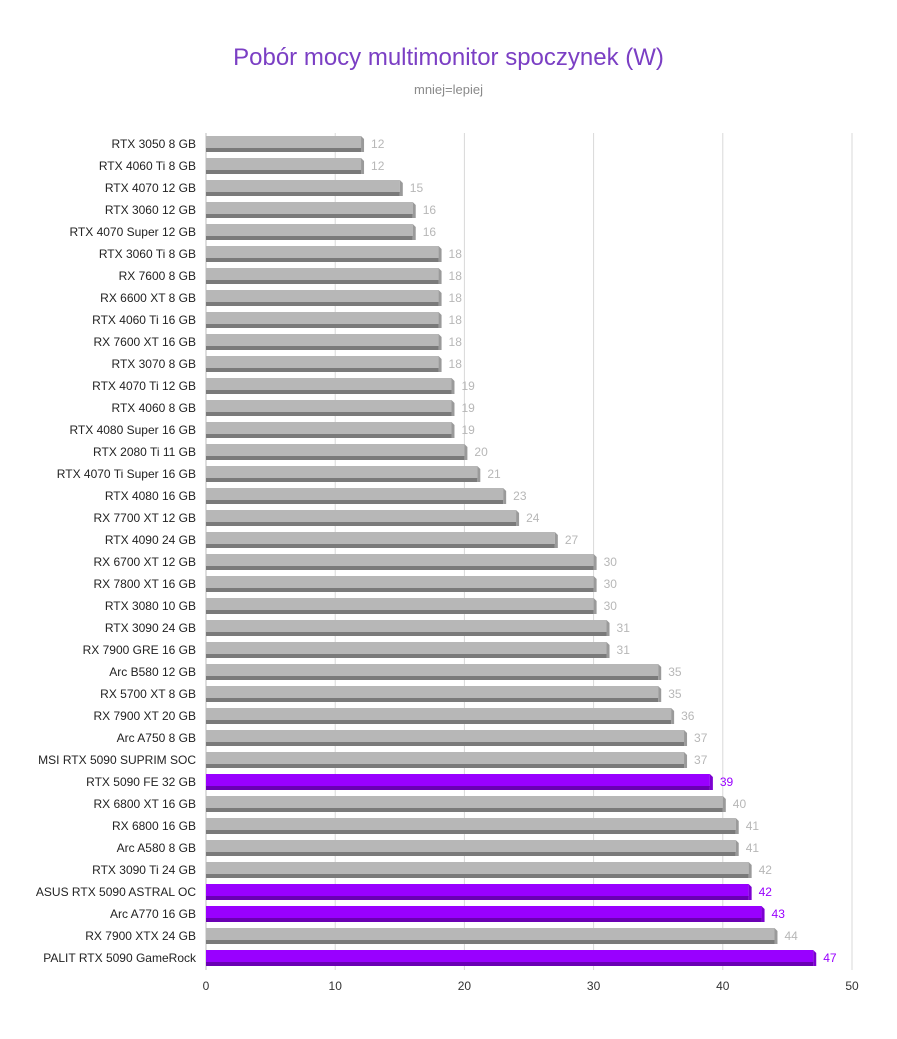 This screenshot has height=1039, width=897. Describe the element at coordinates (126, 474) in the screenshot. I see `category-label: RTX 4070 Ti Super 16 GB` at that location.